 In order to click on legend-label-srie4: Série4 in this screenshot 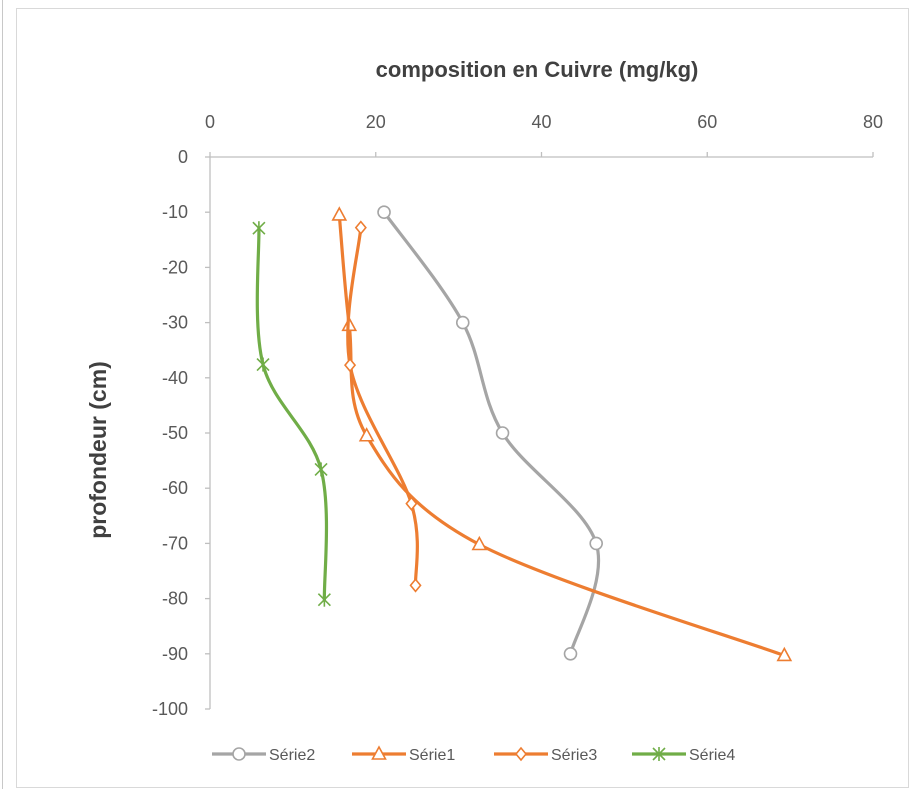, I will do `click(712, 755)`.